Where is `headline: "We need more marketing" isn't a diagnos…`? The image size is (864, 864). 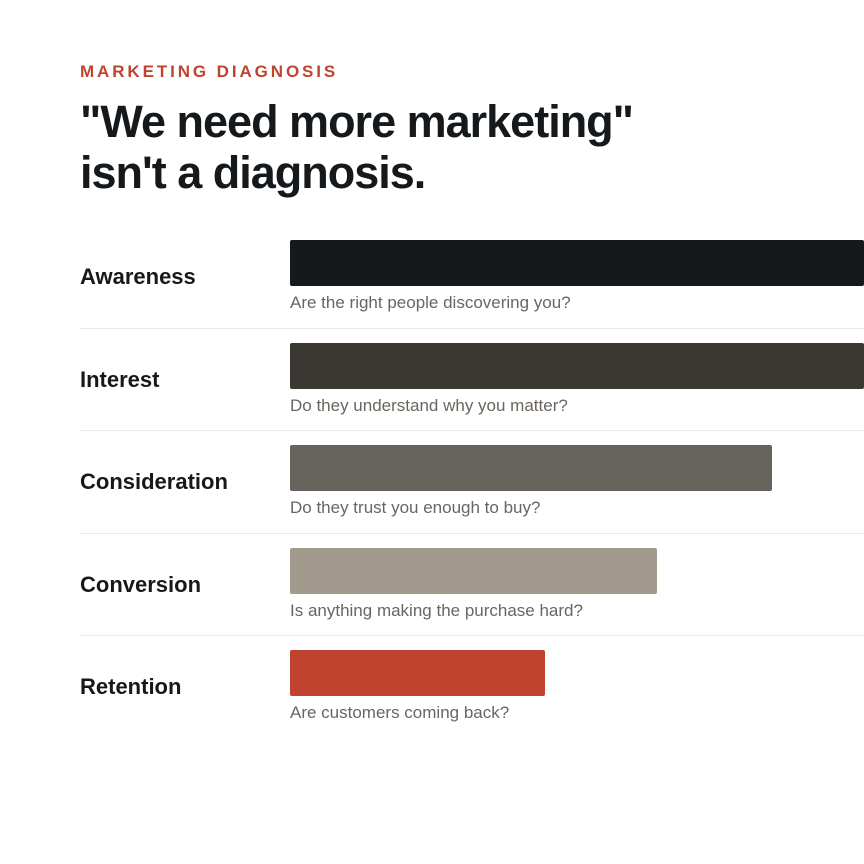 headline: "We need more marketing" isn't a diagnos… is located at coordinates (357, 147).